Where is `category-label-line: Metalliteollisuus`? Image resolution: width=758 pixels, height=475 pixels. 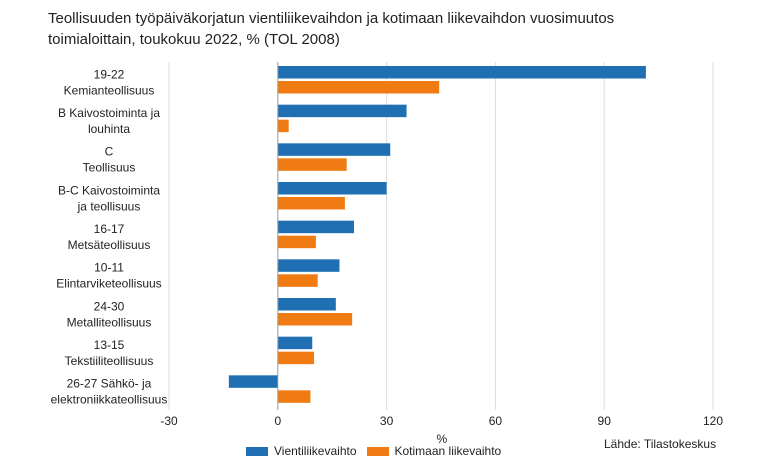
category-label-line: Metalliteollisuus is located at coordinates (109, 322).